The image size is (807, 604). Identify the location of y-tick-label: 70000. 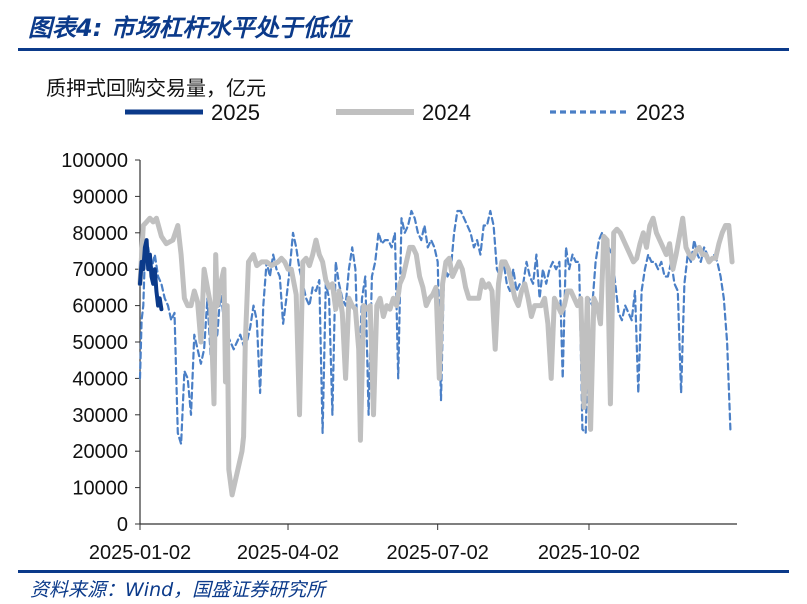
(100, 270).